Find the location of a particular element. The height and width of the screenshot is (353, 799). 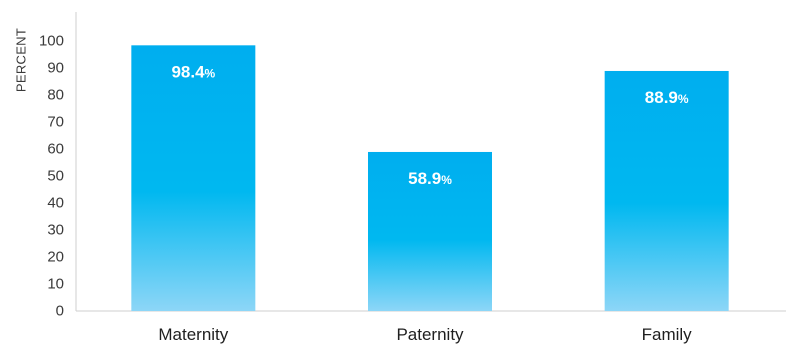

data-label-value: 88.9 is located at coordinates (661, 97).